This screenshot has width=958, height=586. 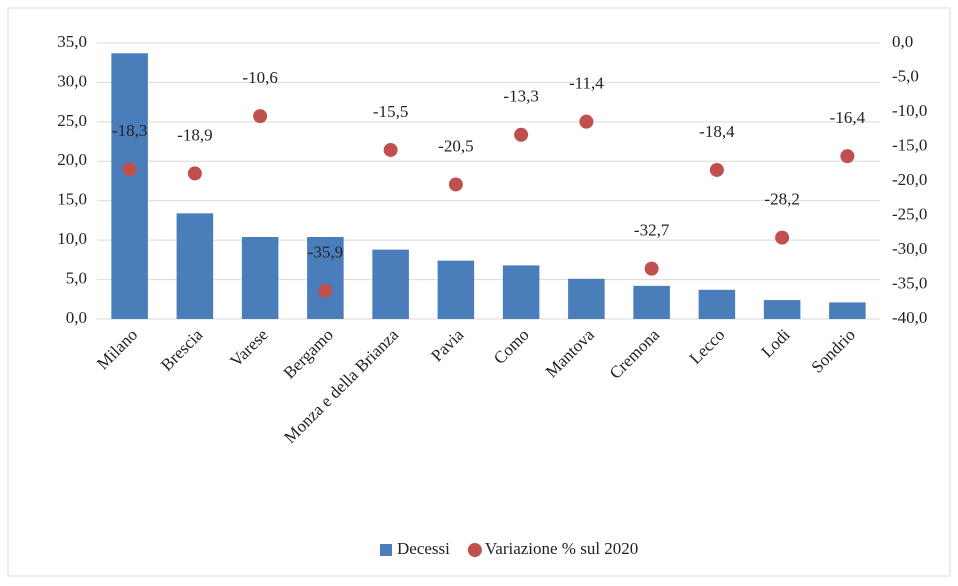 I want to click on data-label: -13,3, so click(x=520, y=96).